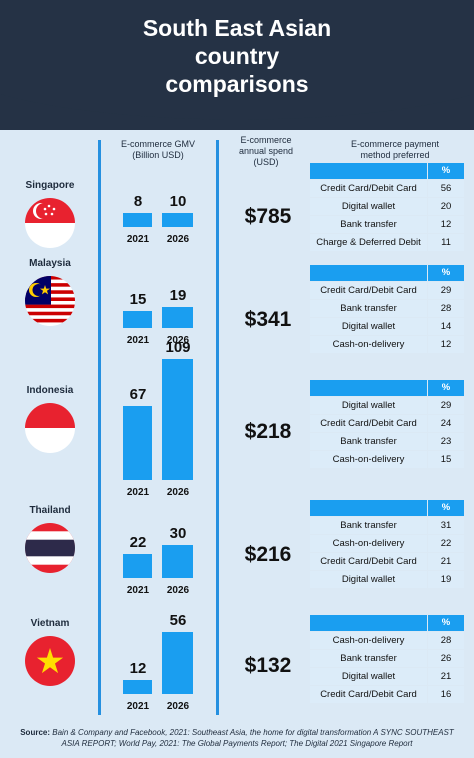 This screenshot has height=758, width=474. I want to click on source-label: Source:, so click(35, 732).